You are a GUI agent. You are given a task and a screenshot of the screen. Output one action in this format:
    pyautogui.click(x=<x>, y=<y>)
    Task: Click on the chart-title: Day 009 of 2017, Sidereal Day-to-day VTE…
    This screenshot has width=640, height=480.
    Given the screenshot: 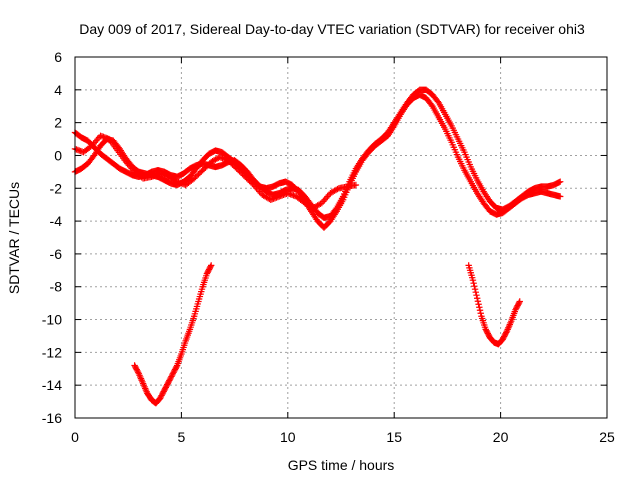 What is the action you would take?
    pyautogui.click(x=332, y=29)
    